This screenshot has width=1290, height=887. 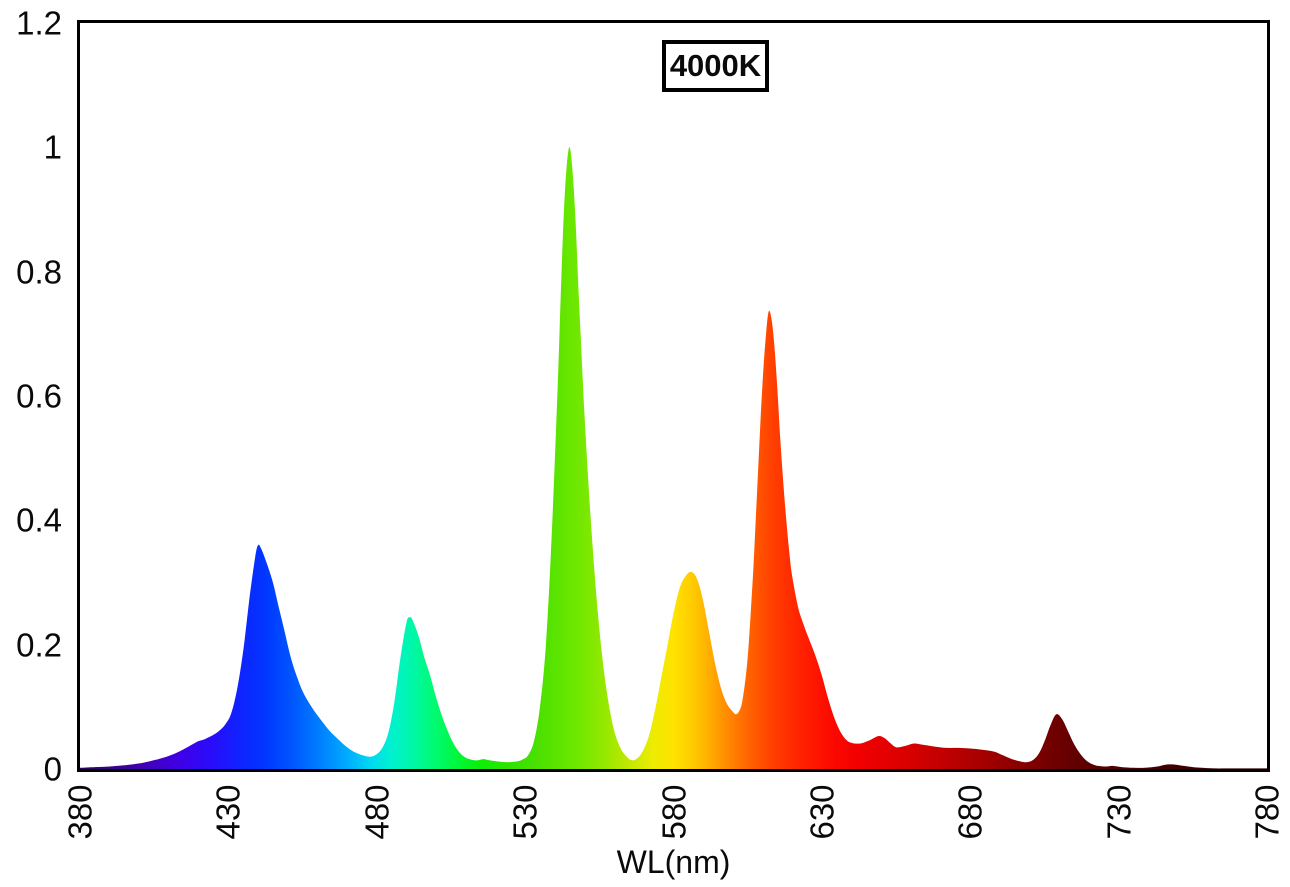 What do you see at coordinates (377, 812) in the screenshot?
I see `x-tick-label: 480` at bounding box center [377, 812].